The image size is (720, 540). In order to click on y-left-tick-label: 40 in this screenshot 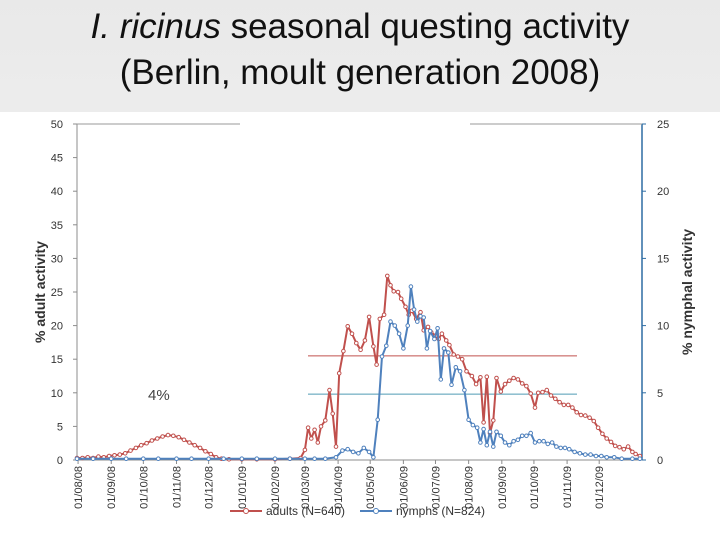, I will do `click(57, 192)`.